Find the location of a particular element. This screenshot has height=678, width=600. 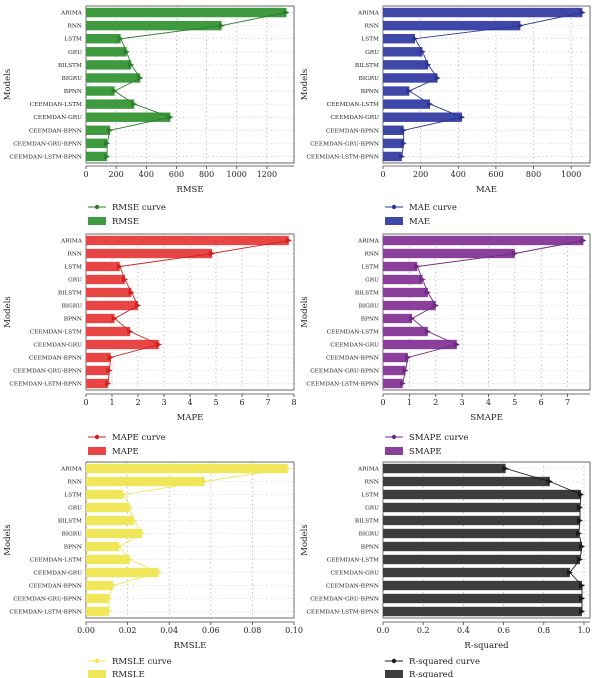

mae-curve-point-ceemdan-lstm is located at coordinates (430, 104).